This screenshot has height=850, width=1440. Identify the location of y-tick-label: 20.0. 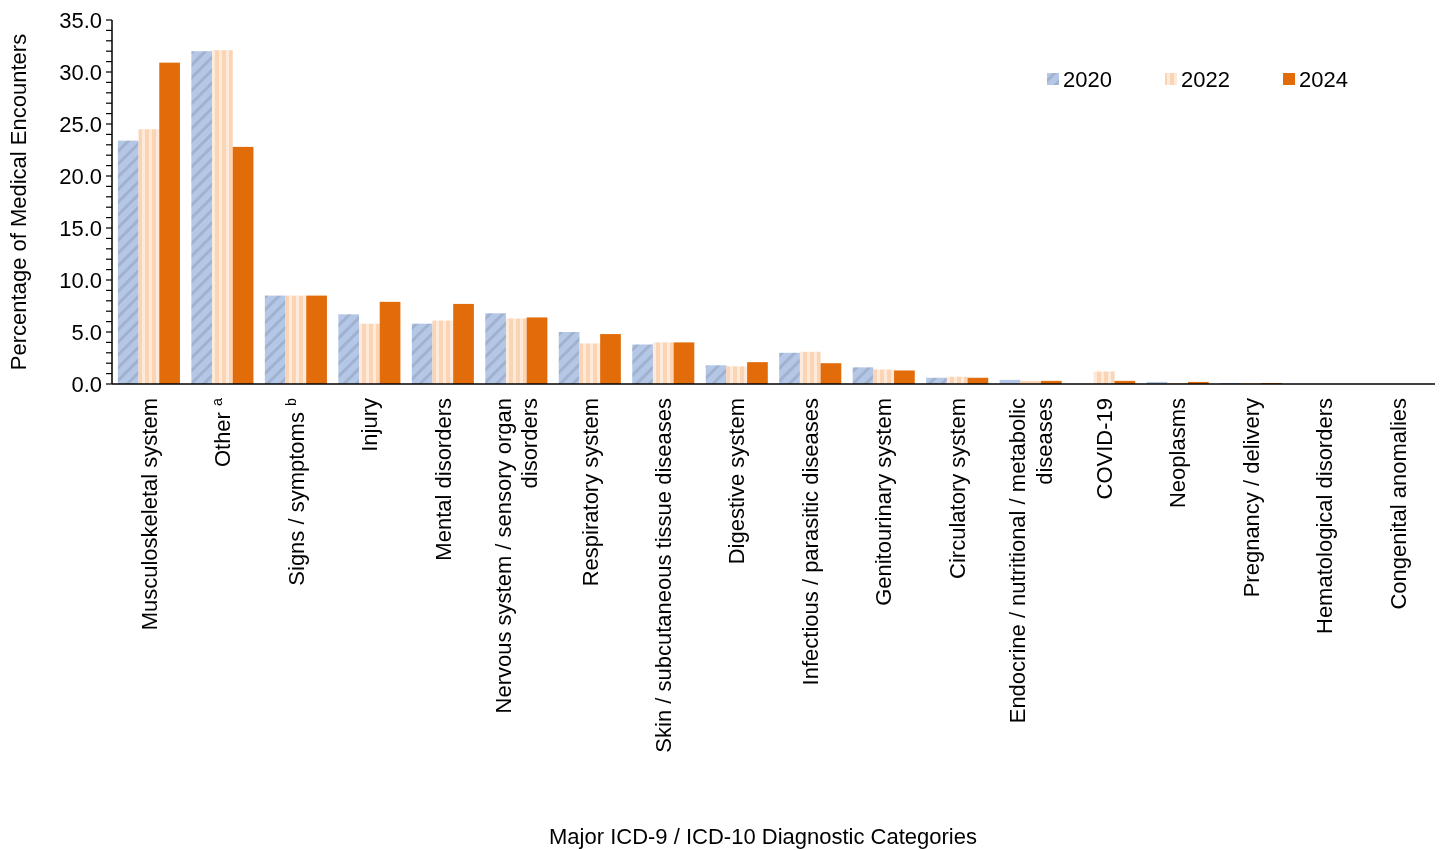
(80, 176).